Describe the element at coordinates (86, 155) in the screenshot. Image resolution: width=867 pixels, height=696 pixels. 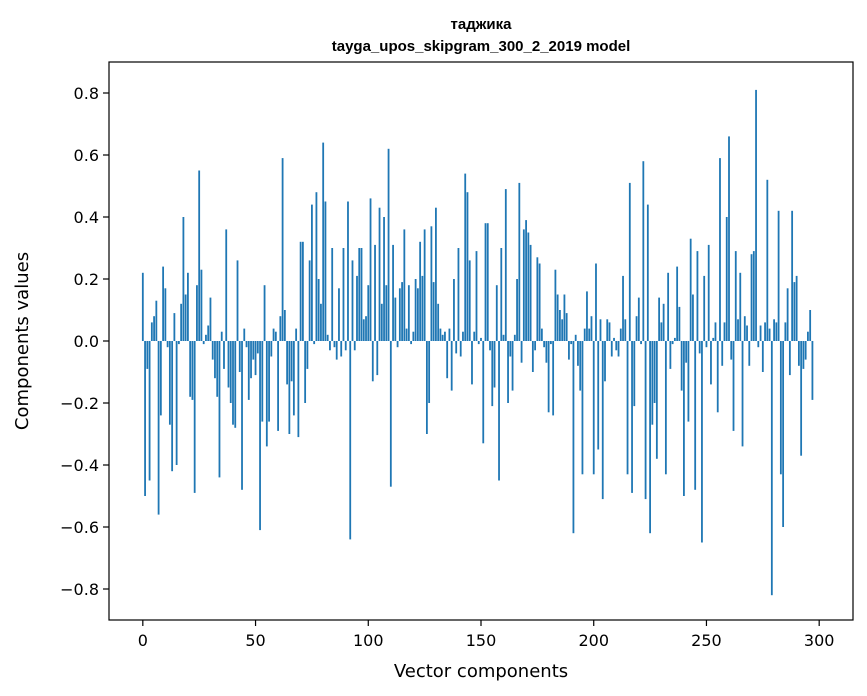
I see `y-tick-label: 0.6` at that location.